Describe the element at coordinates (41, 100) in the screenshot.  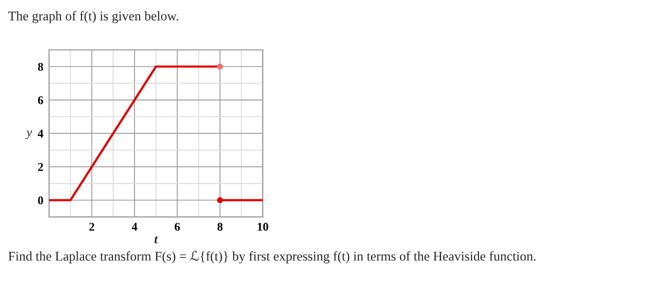
I see `y-tick-label: 6` at that location.